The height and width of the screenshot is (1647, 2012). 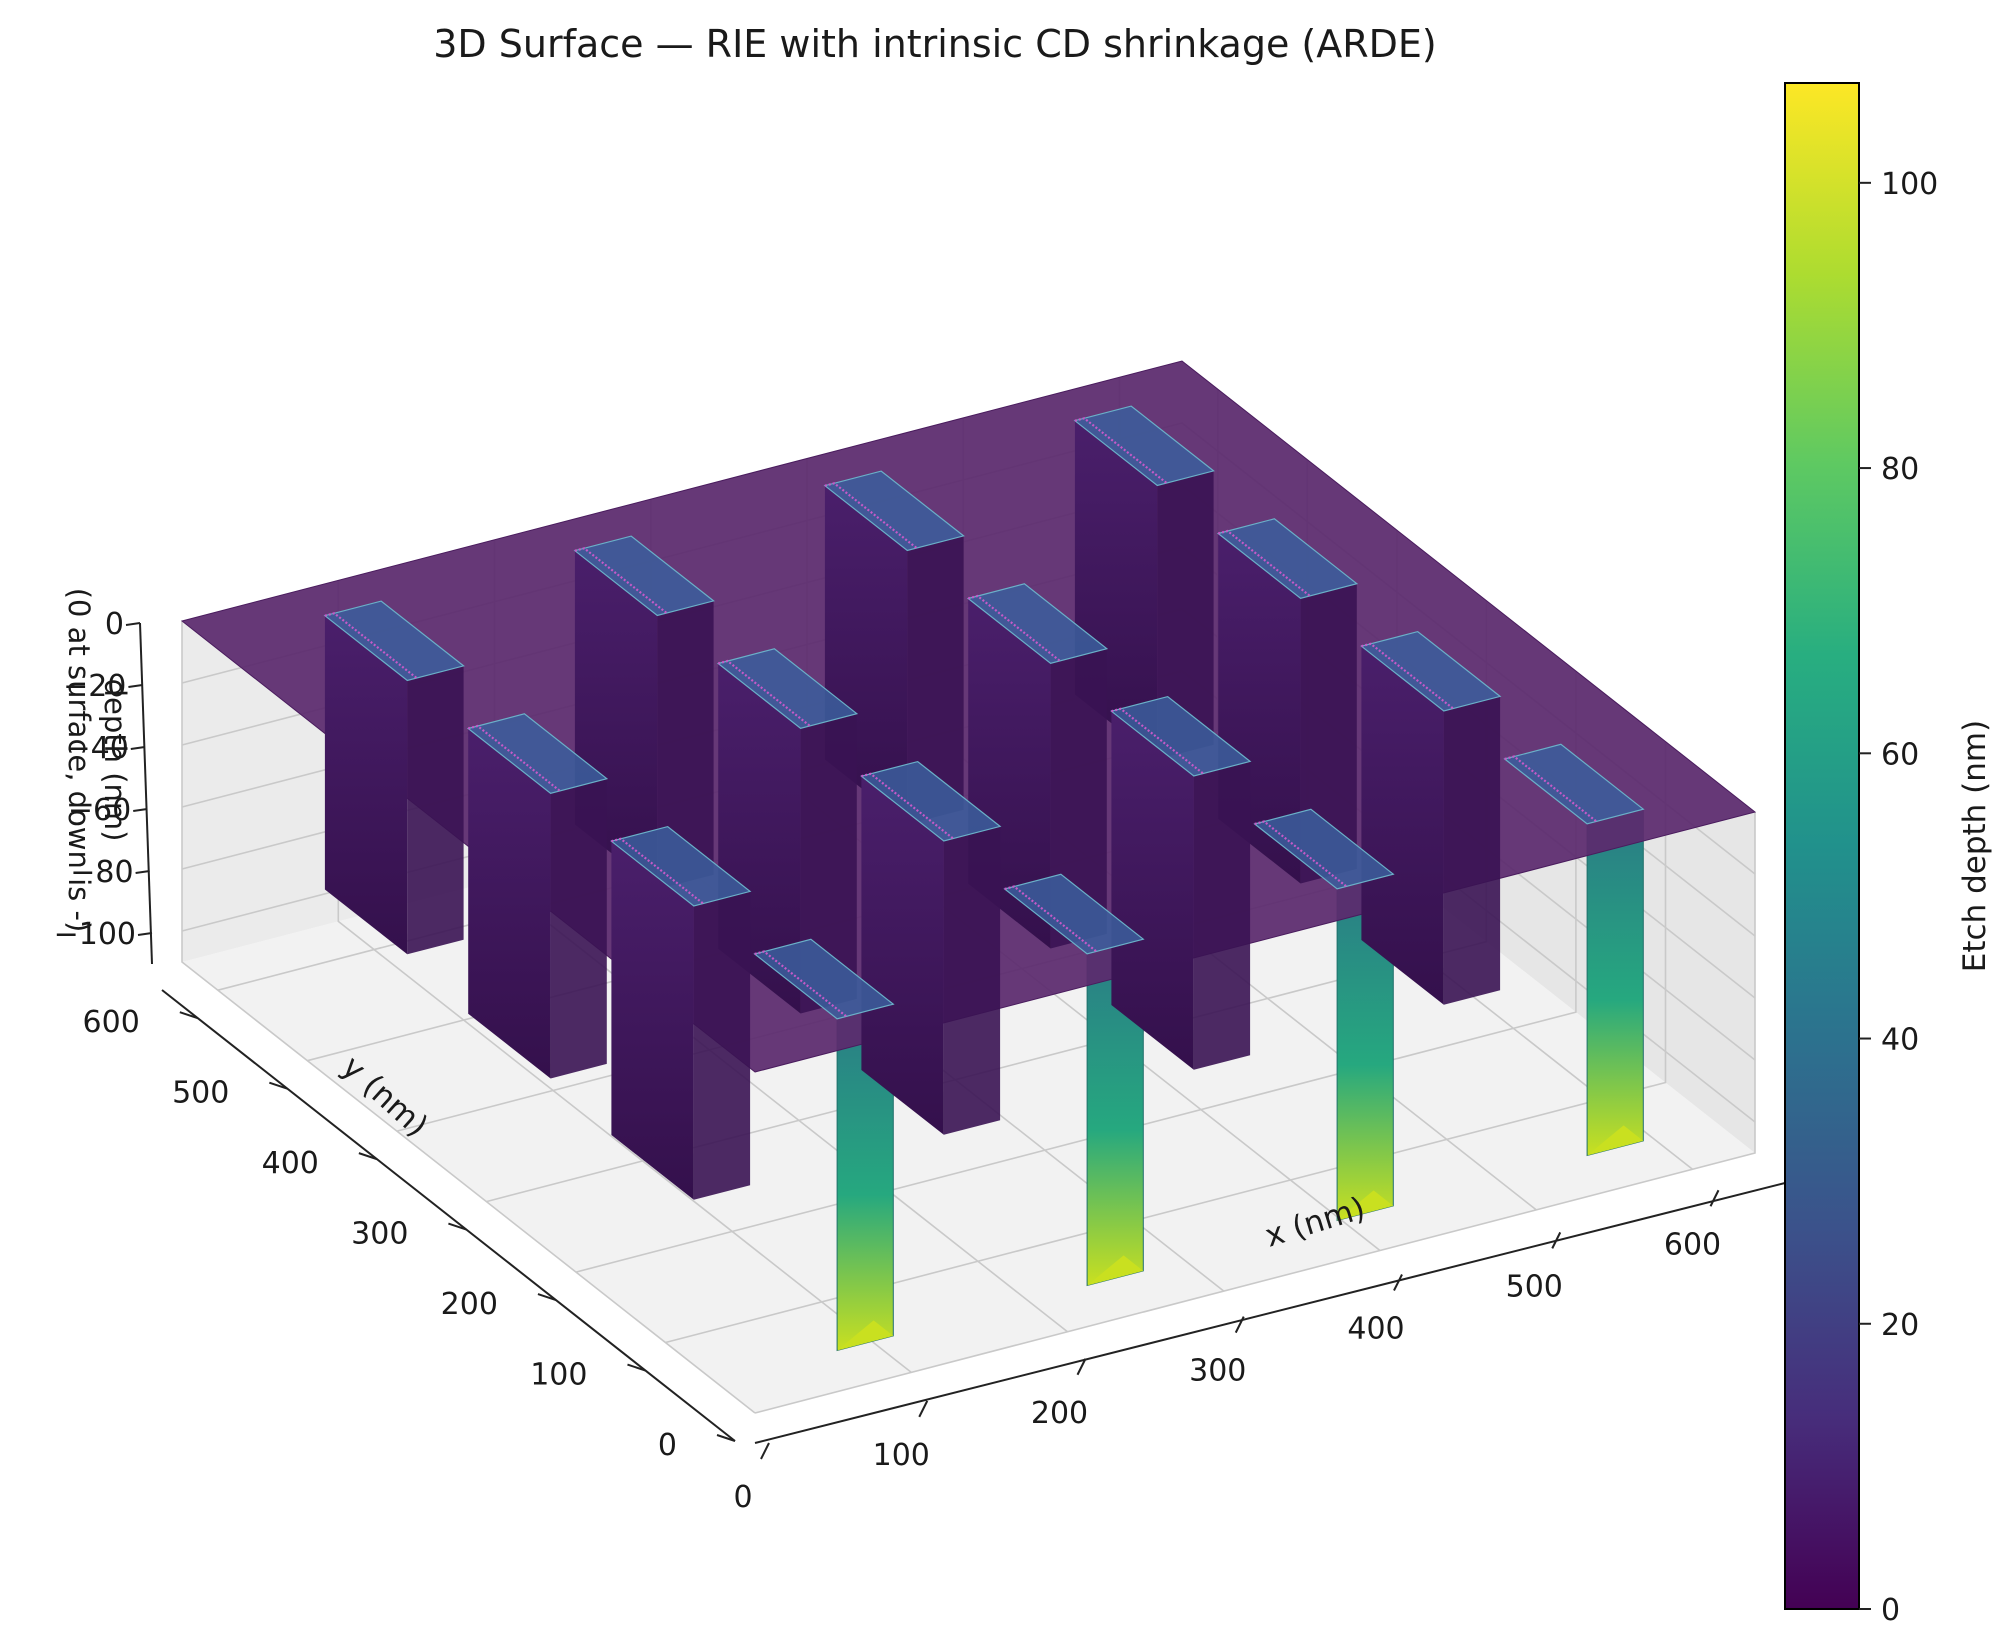 What do you see at coordinates (558, 1375) in the screenshot?
I see `y-tick-label: 100` at bounding box center [558, 1375].